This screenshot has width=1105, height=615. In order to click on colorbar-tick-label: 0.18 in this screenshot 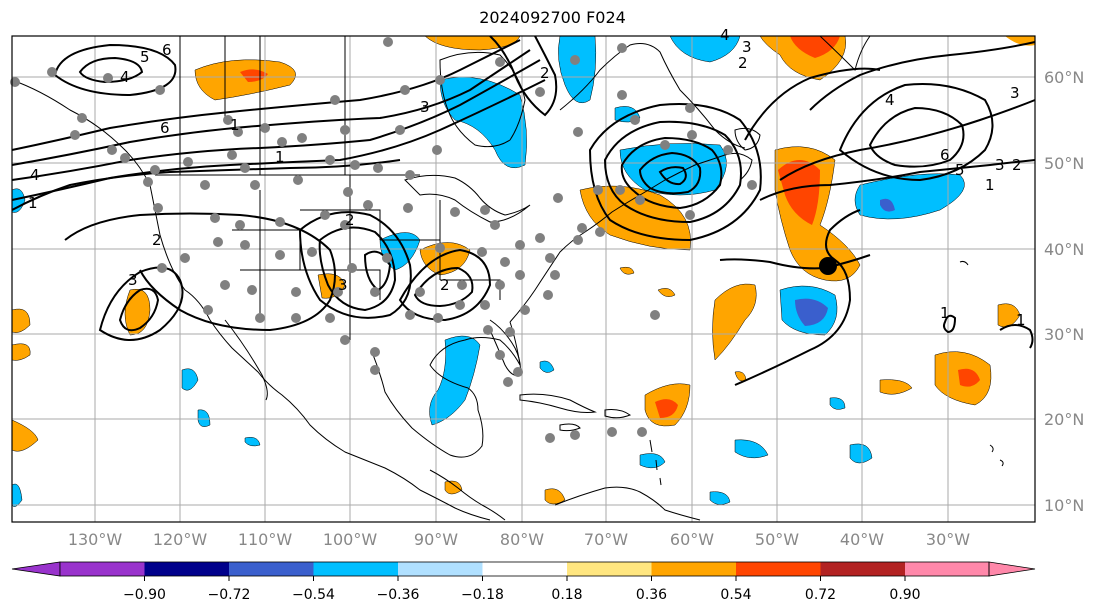, I will do `click(566, 595)`.